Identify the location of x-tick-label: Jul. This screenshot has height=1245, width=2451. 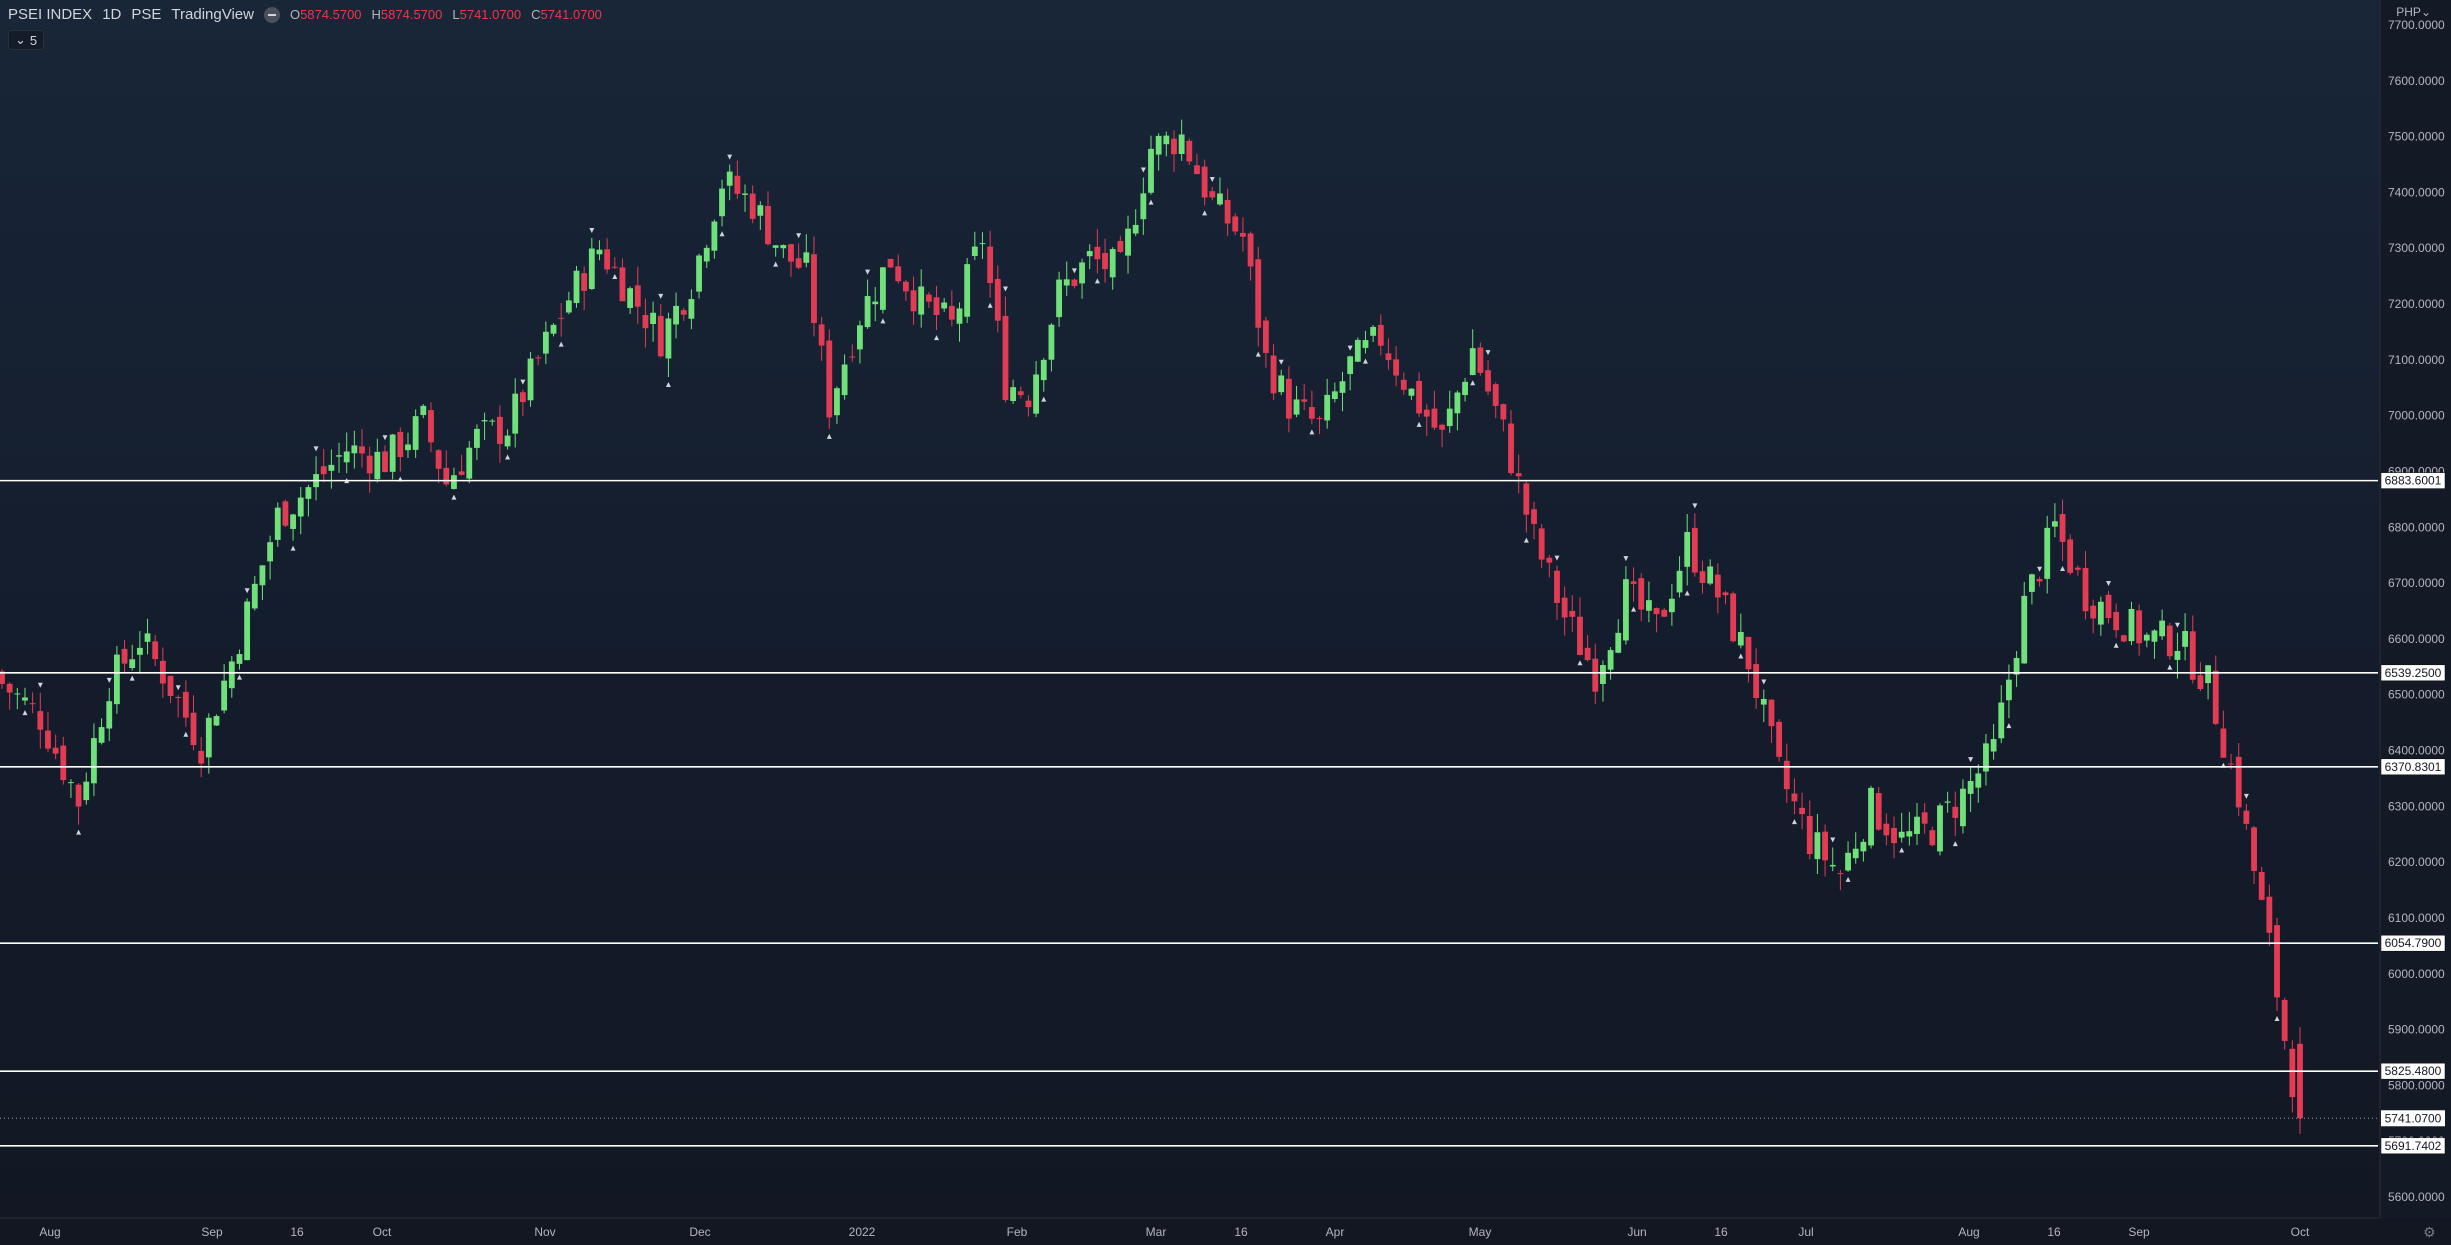
(1805, 1232).